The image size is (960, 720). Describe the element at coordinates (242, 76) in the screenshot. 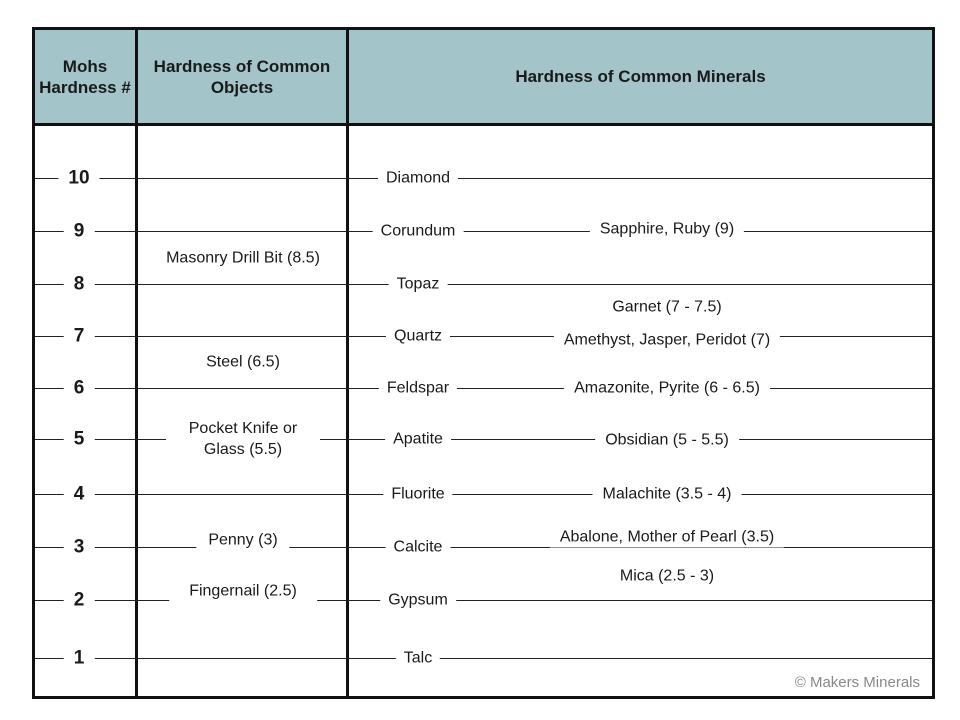

I see `header-objects: Hardness of Common Objects` at that location.